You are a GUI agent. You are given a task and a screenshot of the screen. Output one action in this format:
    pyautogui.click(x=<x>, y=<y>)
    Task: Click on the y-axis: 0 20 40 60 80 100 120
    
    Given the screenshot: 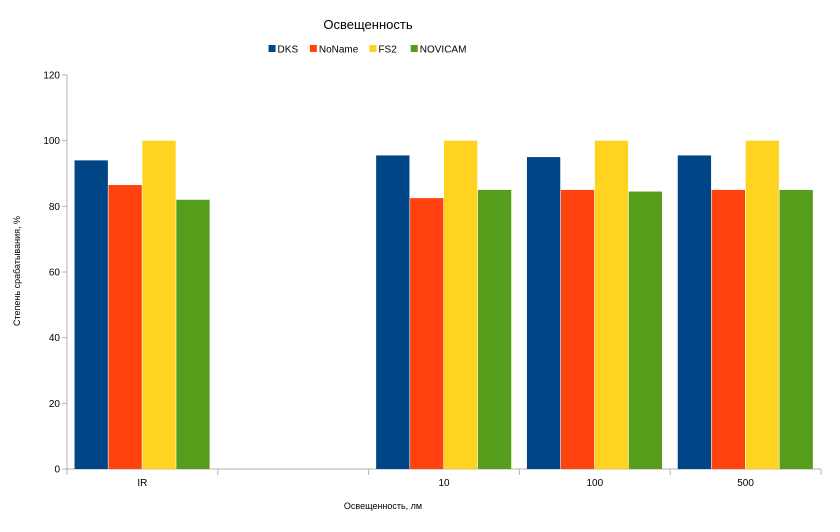 What is the action you would take?
    pyautogui.click(x=55, y=273)
    